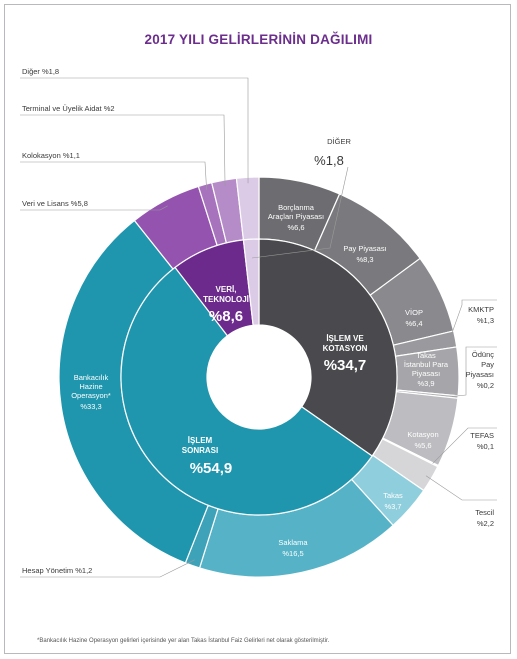 Image resolution: width=517 pixels, height=659 pixels. I want to click on leader-kmktp, so click(473, 320).